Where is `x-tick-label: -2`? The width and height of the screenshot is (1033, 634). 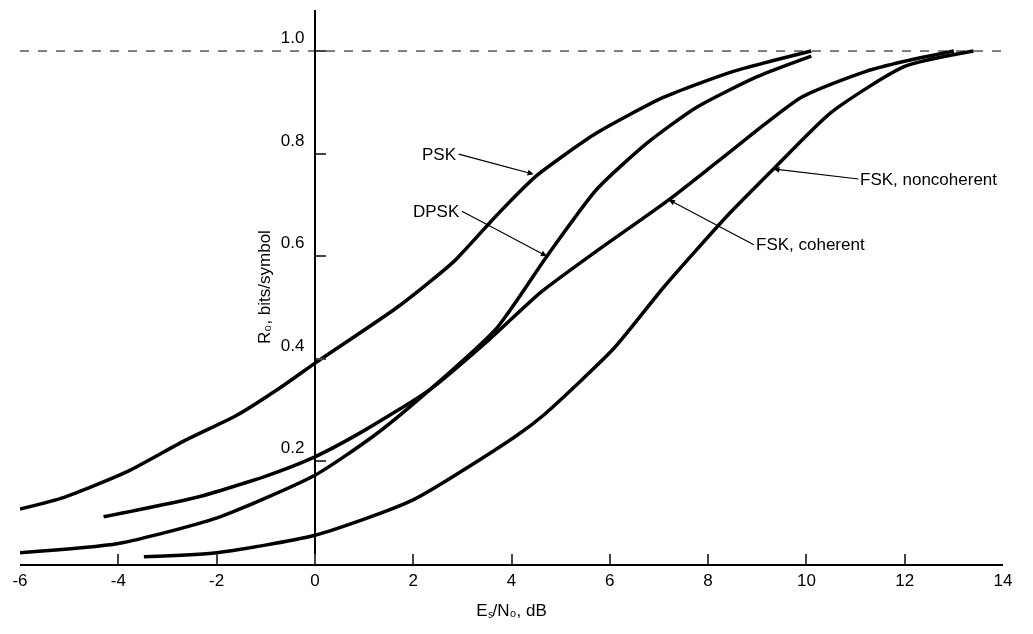
x-tick-label: -2 is located at coordinates (217, 581).